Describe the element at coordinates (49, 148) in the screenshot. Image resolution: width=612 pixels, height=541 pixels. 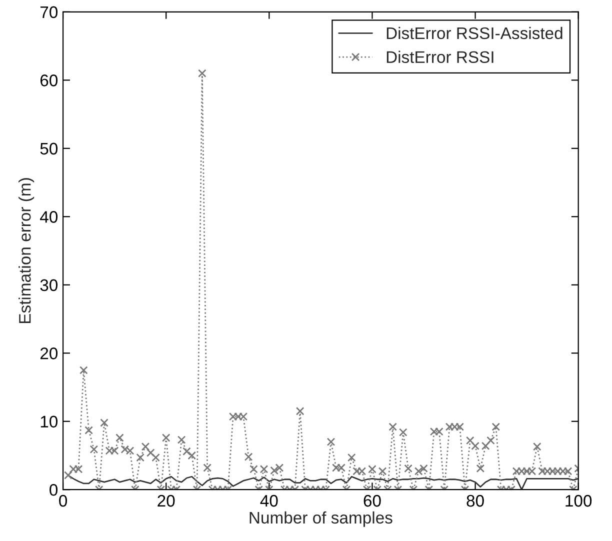
I see `y-tick-label: 50` at that location.